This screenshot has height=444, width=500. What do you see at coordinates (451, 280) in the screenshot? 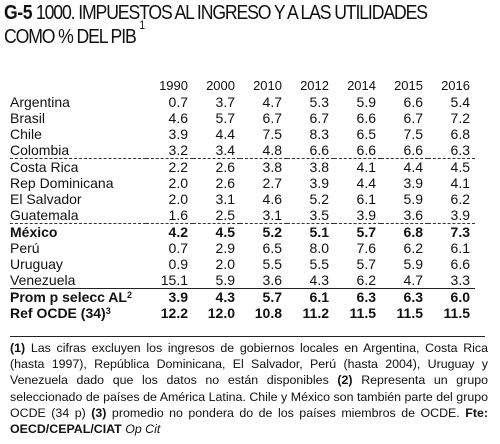
I see `value-cell: 3.3` at bounding box center [451, 280].